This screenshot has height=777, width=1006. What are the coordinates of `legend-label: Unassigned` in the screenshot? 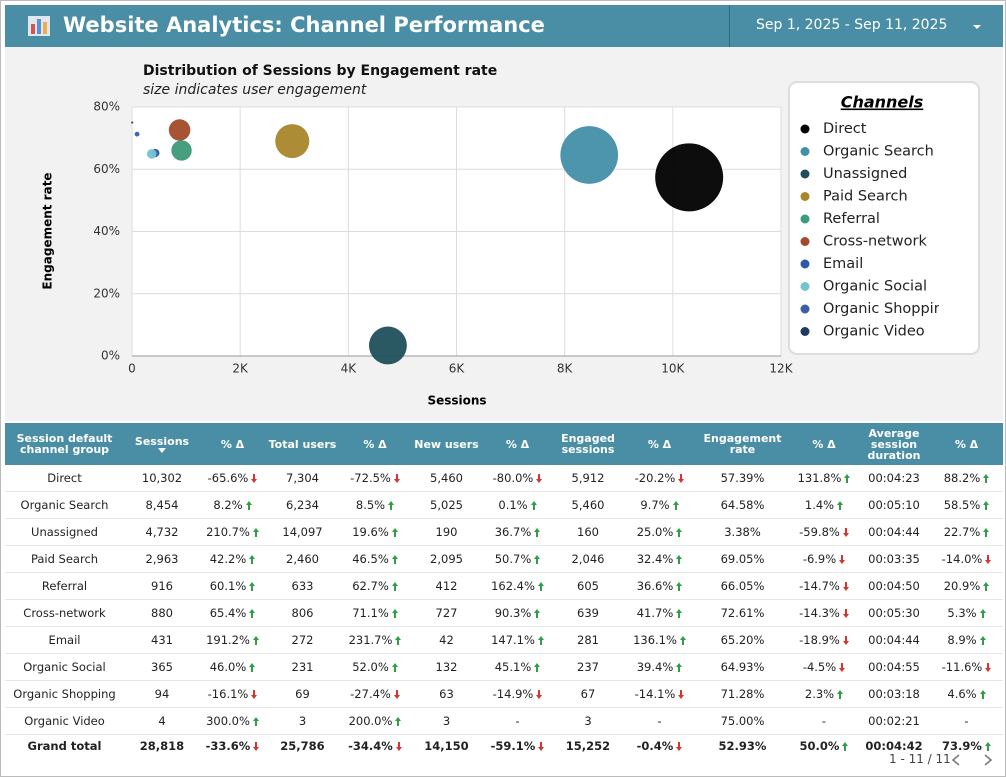 It's located at (865, 174).